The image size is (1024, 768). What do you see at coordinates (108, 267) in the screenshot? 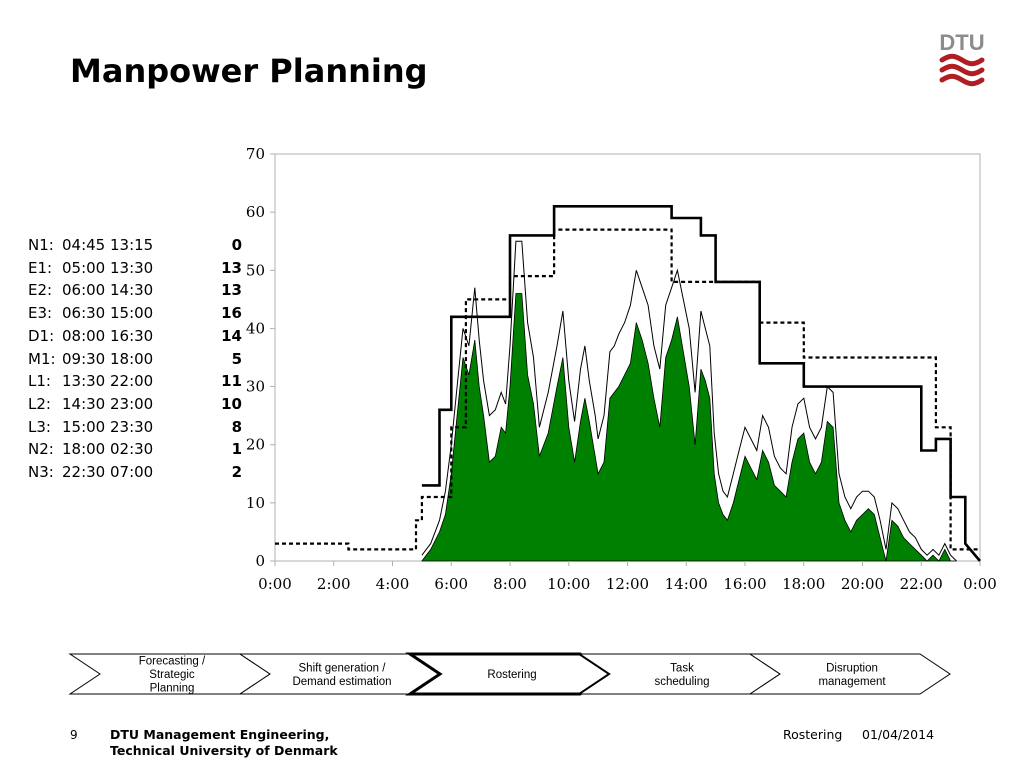
I see `shift-time: 05:00 13:30` at bounding box center [108, 267].